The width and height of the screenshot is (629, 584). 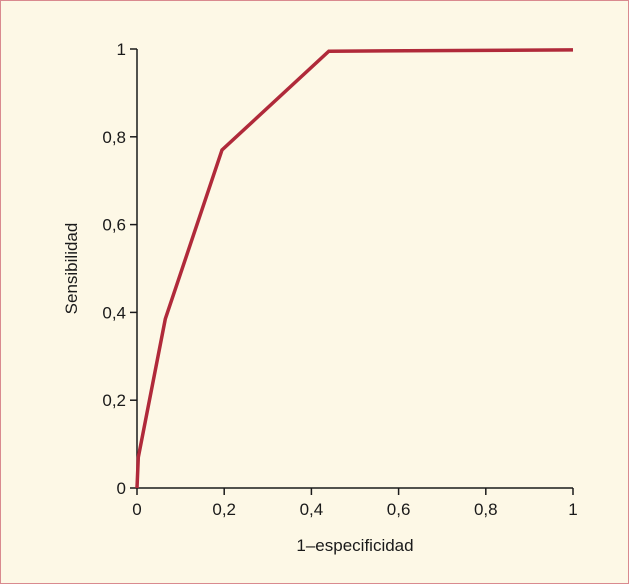 I want to click on y-tick-label: 0,2, so click(x=114, y=400).